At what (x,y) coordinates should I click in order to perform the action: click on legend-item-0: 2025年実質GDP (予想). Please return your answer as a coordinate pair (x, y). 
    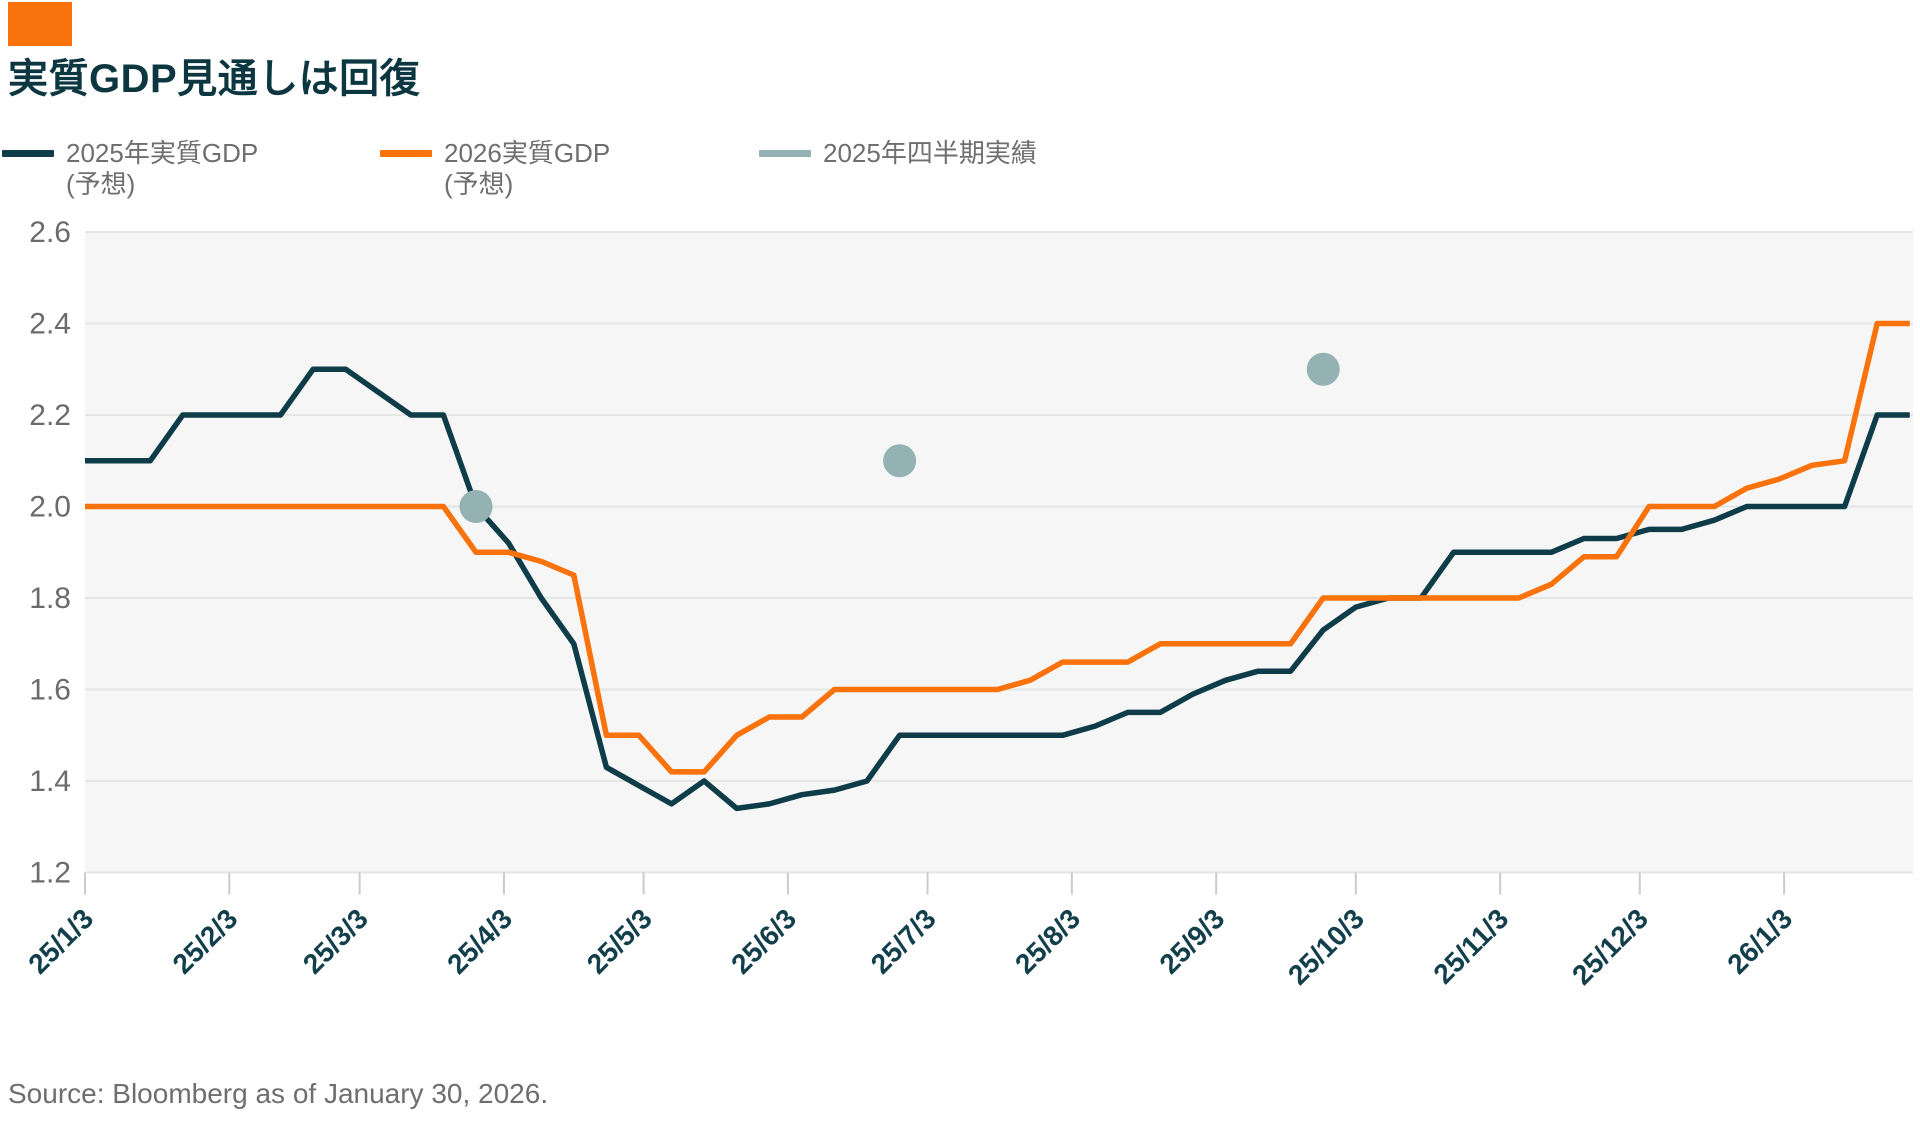
    Looking at the image, I should click on (130, 169).